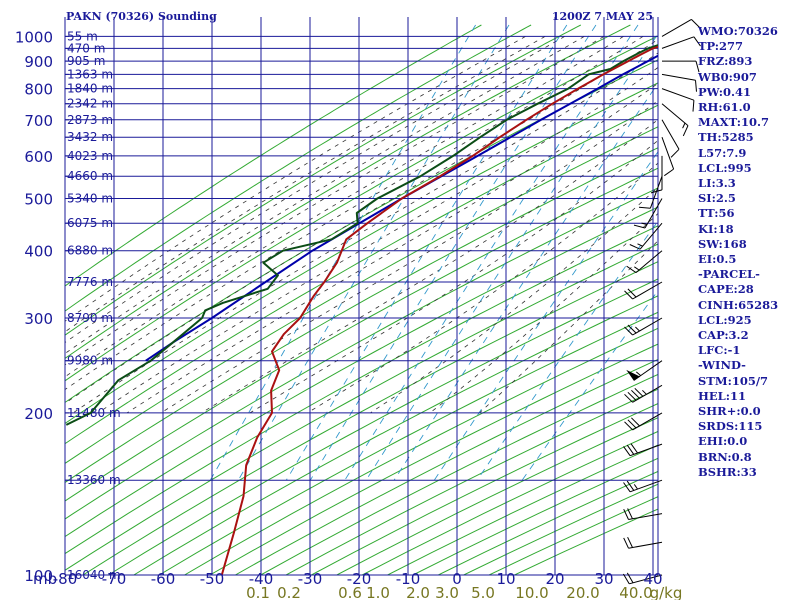 The height and width of the screenshot is (600, 800). Describe the element at coordinates (722, 395) in the screenshot. I see `index-entry: HEL:11` at that location.